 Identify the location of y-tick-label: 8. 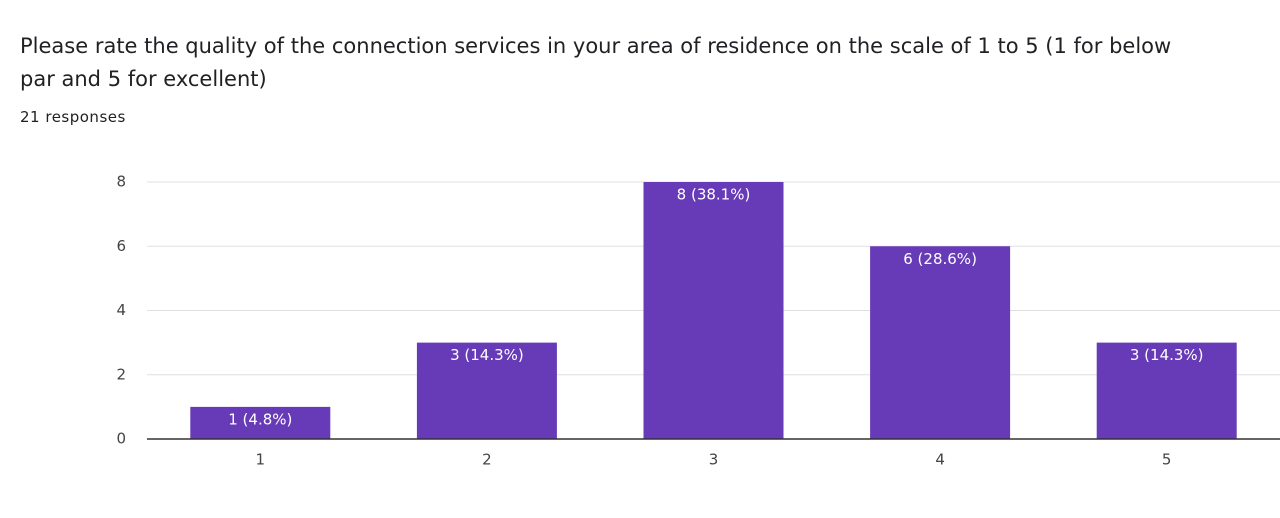
(121, 182).